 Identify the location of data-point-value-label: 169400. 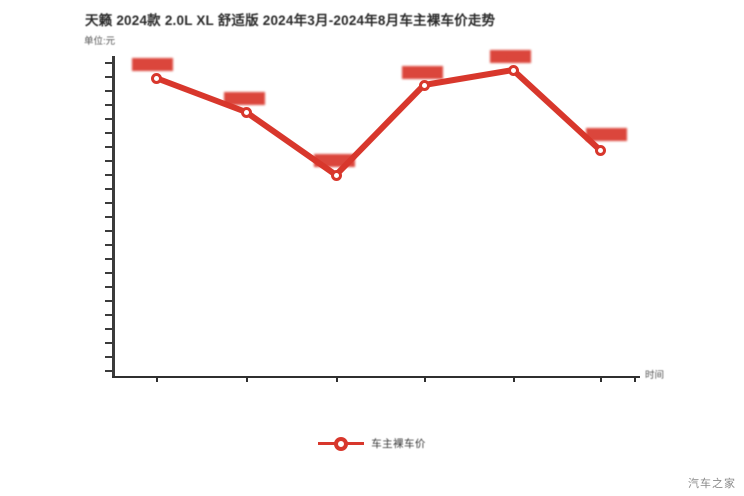
(510, 56).